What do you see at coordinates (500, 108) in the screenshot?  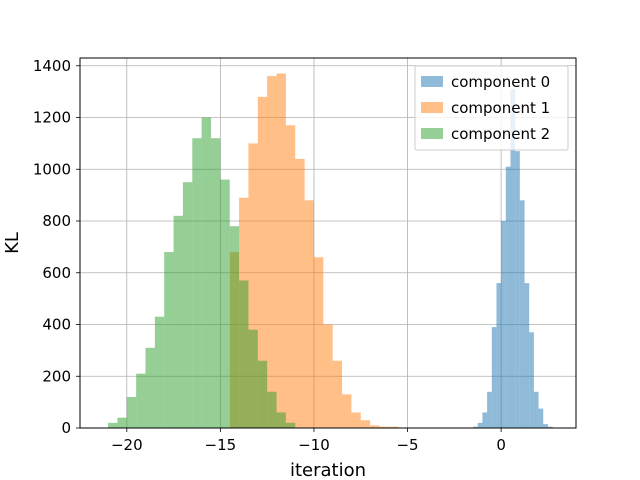 I see `legend-entry: component 1` at bounding box center [500, 108].